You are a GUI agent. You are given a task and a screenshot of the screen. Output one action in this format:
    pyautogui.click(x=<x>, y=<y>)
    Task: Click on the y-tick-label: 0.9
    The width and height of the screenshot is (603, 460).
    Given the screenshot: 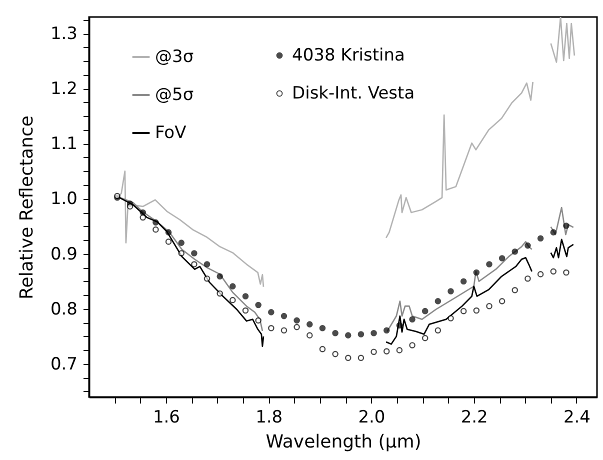 What is the action you would take?
    pyautogui.click(x=64, y=254)
    